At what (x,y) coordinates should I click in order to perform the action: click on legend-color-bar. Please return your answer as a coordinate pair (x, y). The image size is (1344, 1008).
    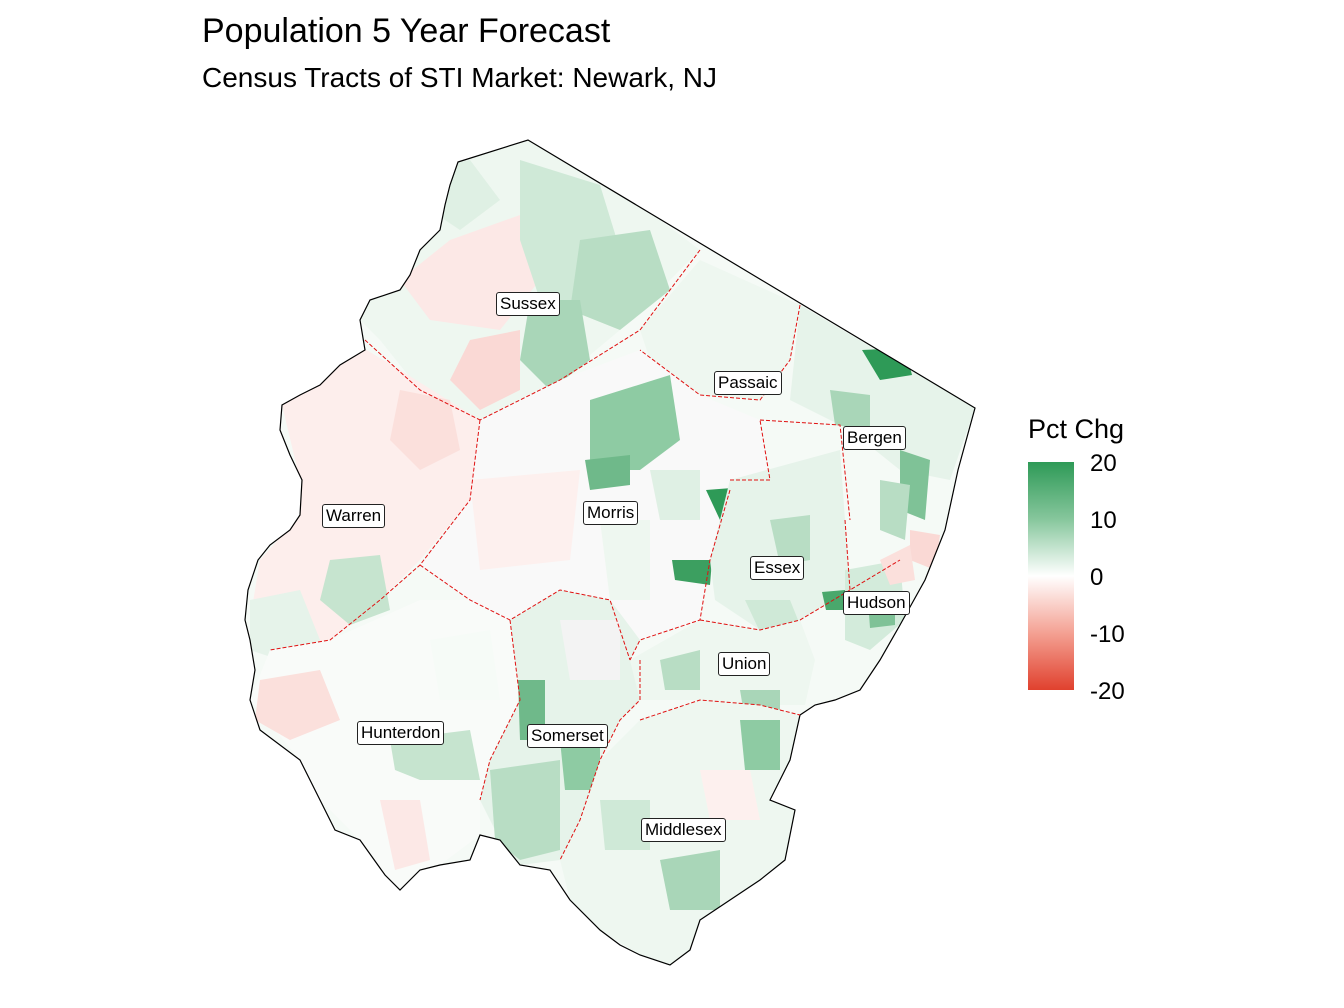
    Looking at the image, I should click on (1051, 576).